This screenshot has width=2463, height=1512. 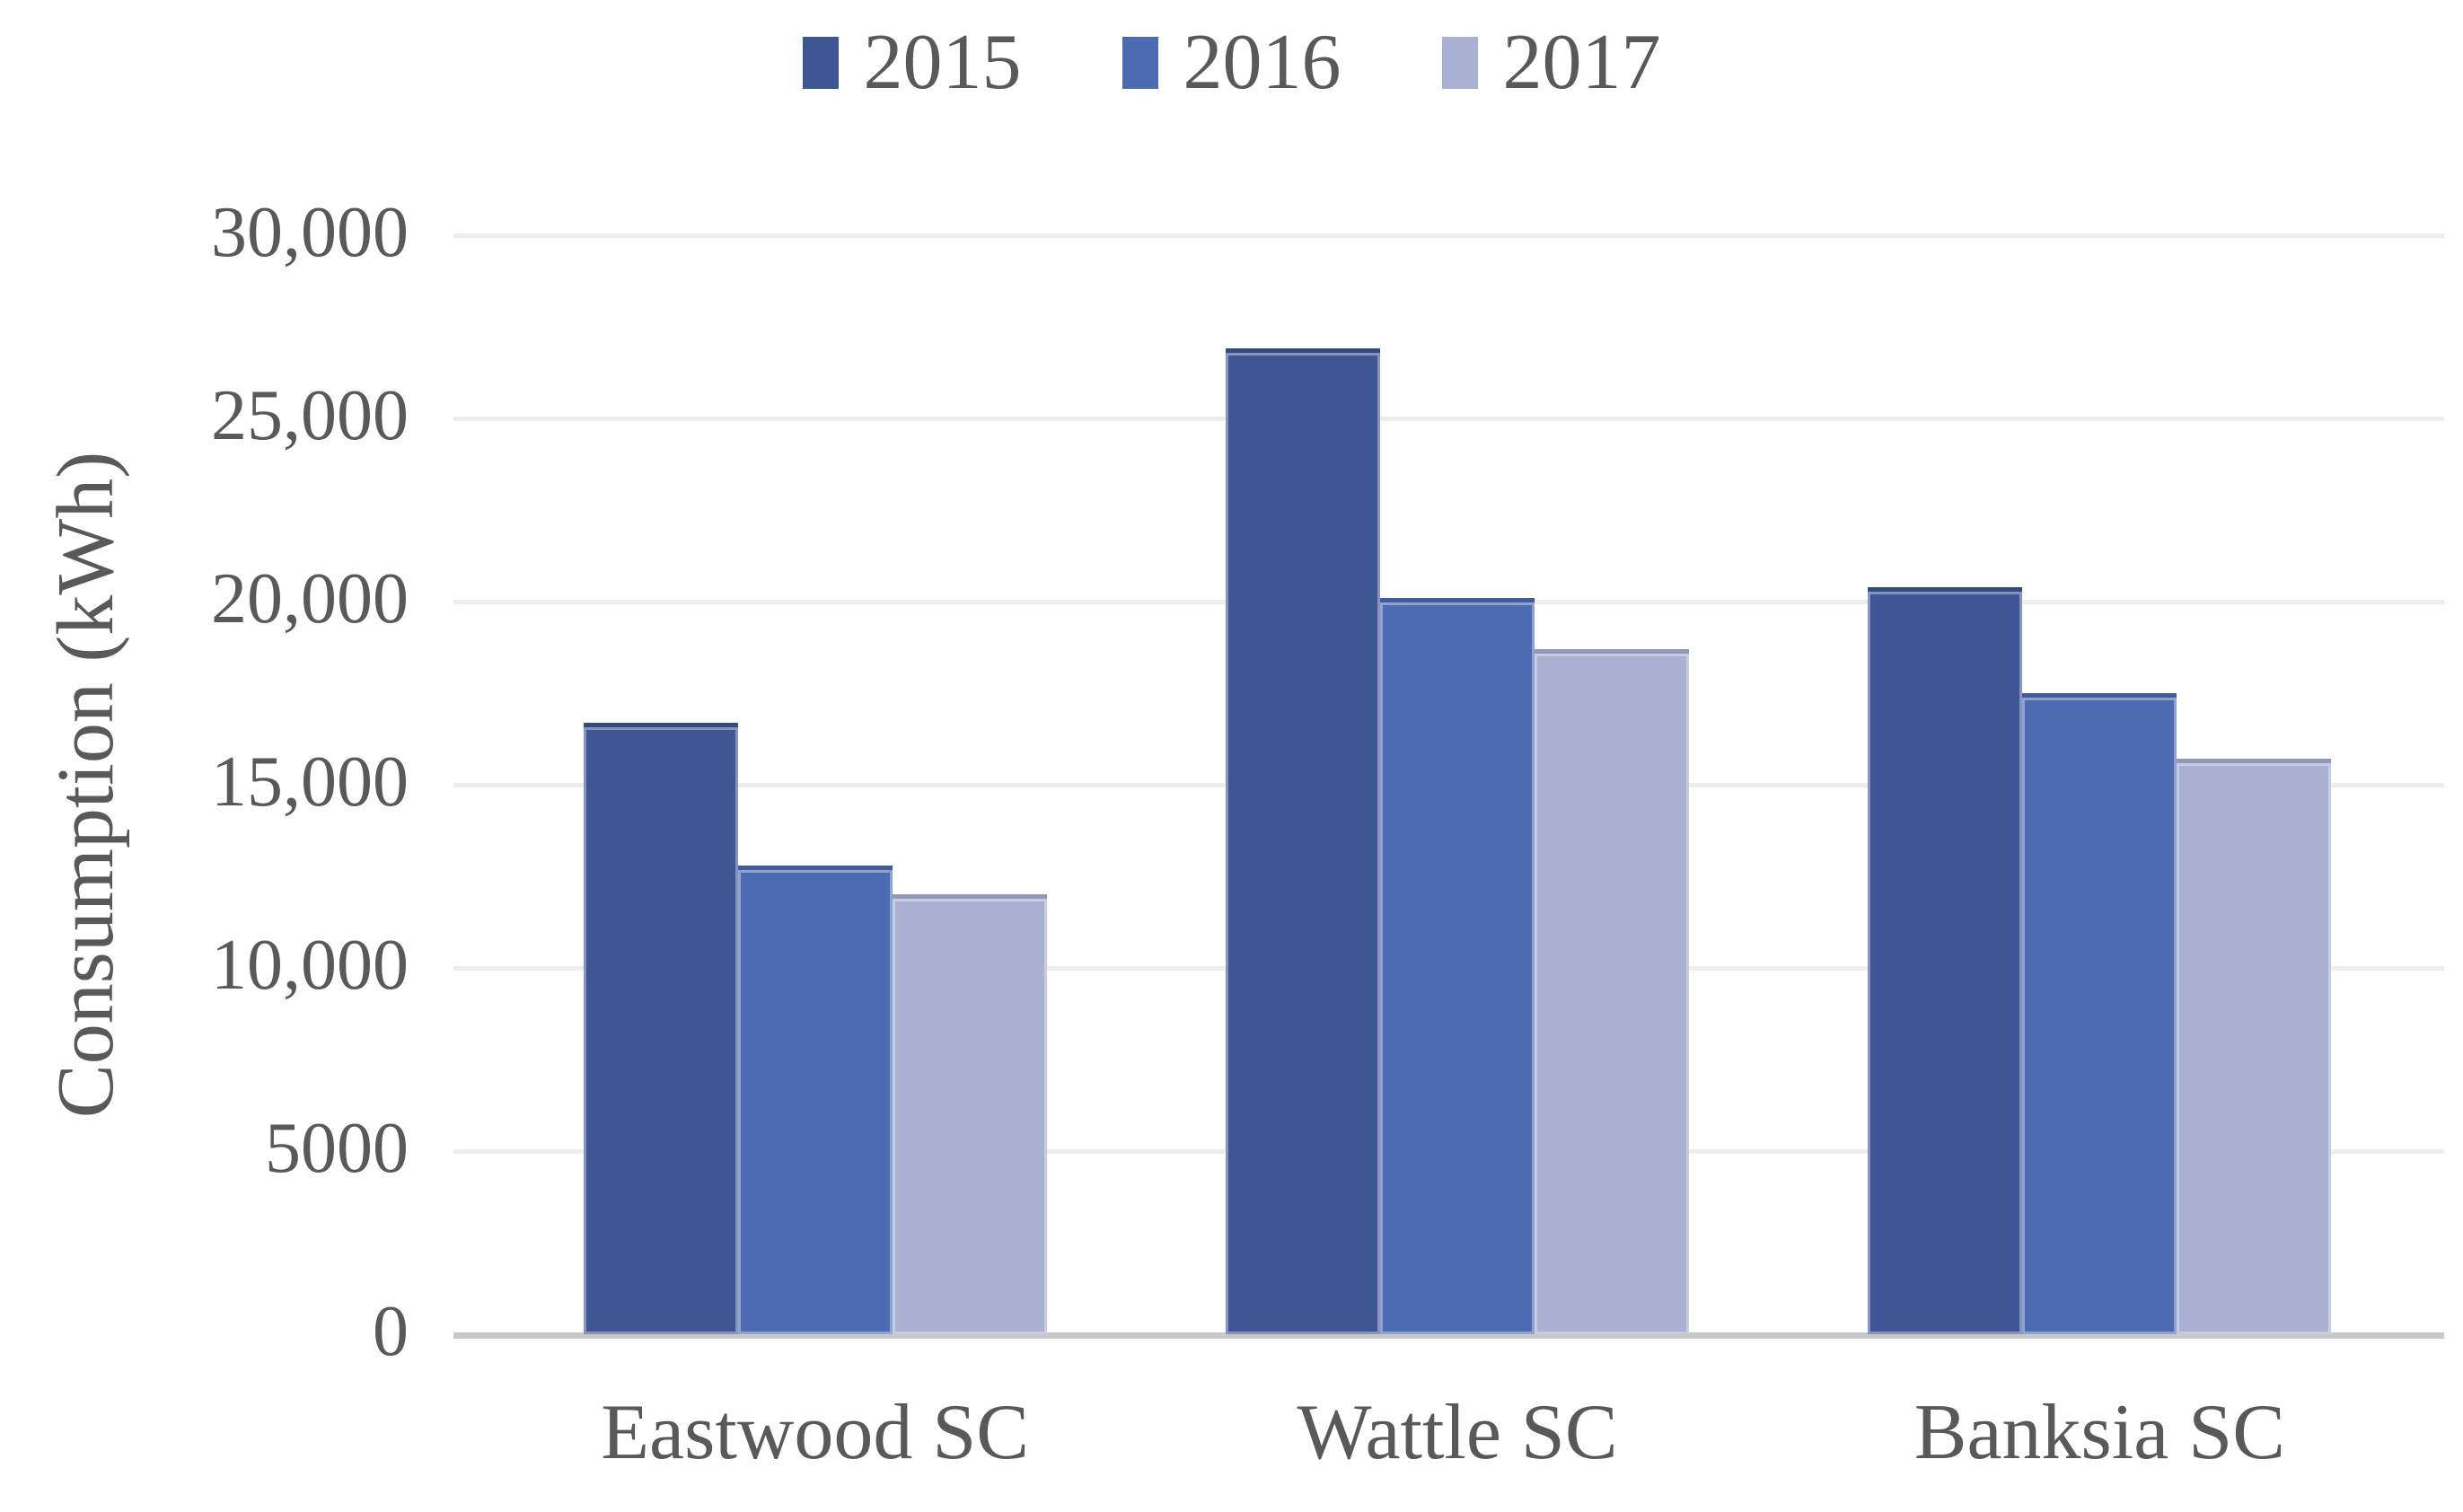 I want to click on legend-item-2017: 2017, so click(x=1551, y=62).